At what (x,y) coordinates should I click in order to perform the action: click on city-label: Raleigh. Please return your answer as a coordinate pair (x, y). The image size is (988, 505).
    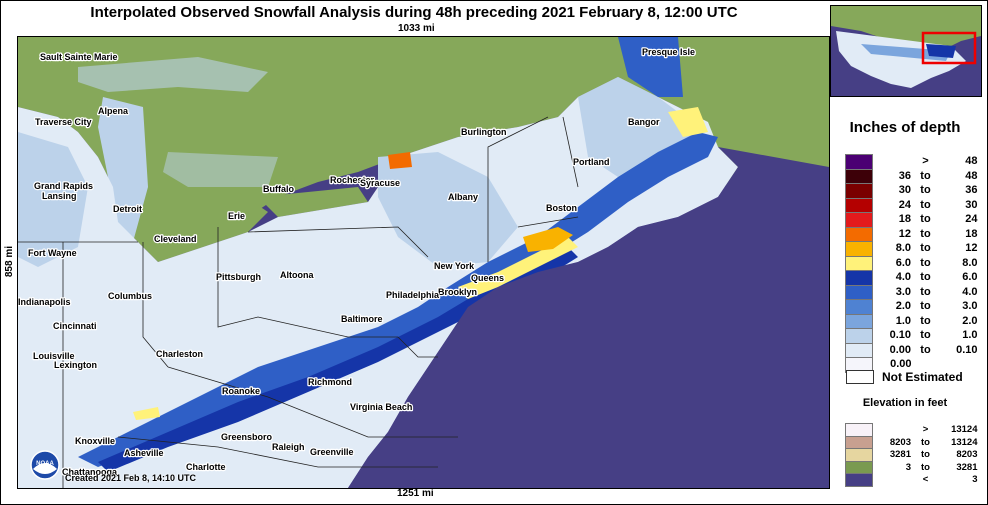
    Looking at the image, I should click on (288, 447).